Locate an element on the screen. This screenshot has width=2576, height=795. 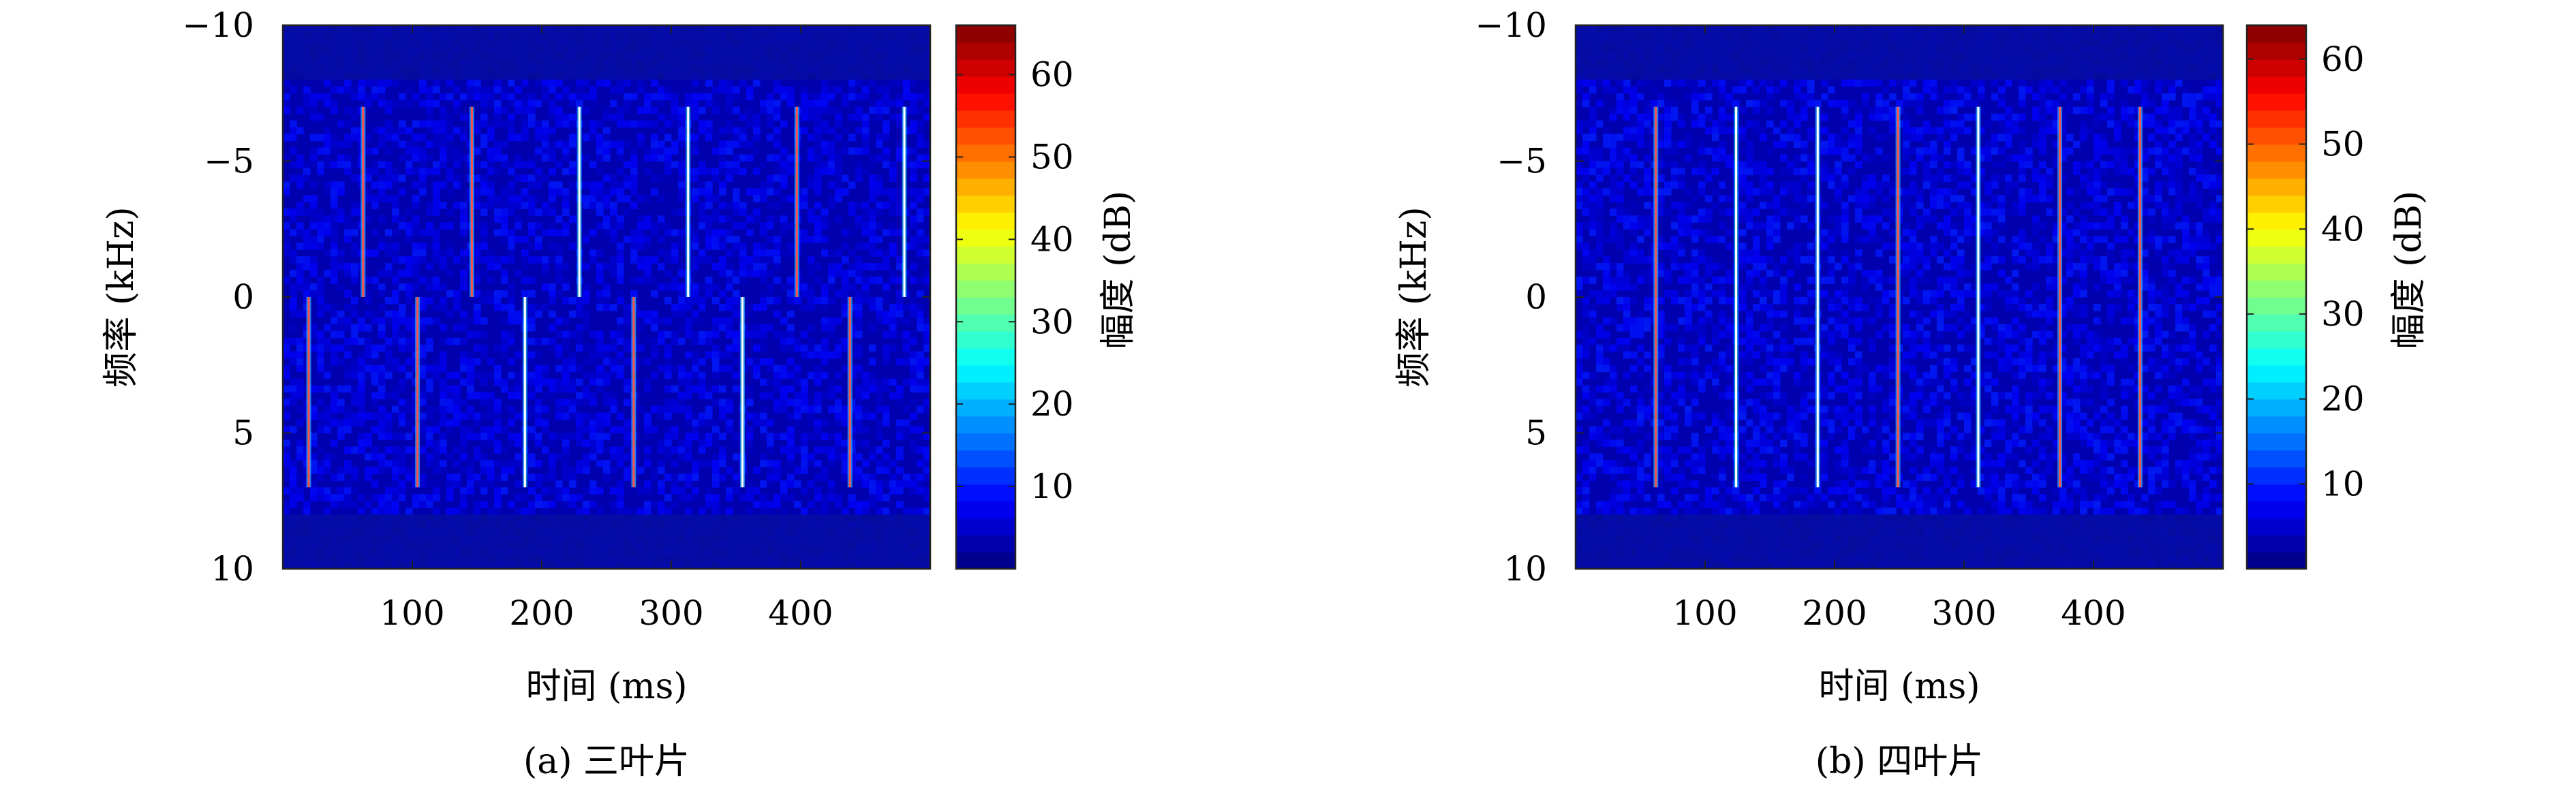
subplot-caption: (b) 四叶片 is located at coordinates (1899, 761).